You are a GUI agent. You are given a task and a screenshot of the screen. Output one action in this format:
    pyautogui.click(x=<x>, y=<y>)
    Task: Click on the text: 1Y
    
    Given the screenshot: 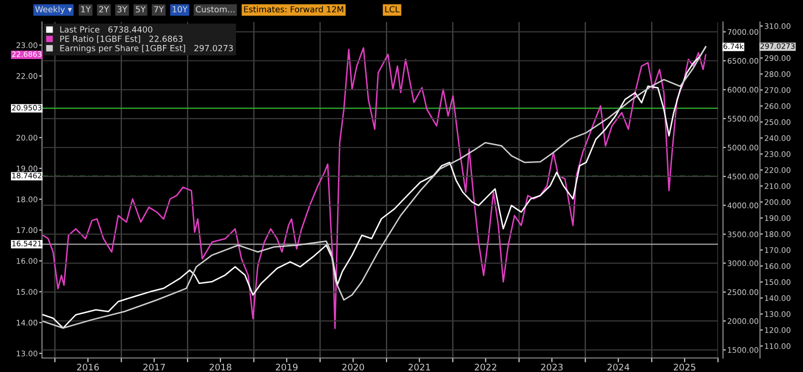 What is the action you would take?
    pyautogui.click(x=86, y=9)
    